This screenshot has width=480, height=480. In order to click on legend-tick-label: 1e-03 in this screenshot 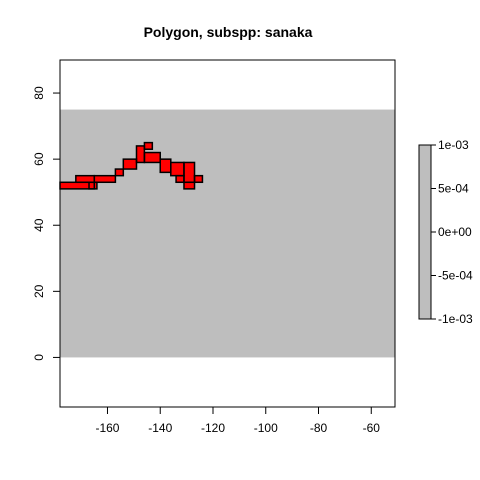, I will do `click(453, 145)`.